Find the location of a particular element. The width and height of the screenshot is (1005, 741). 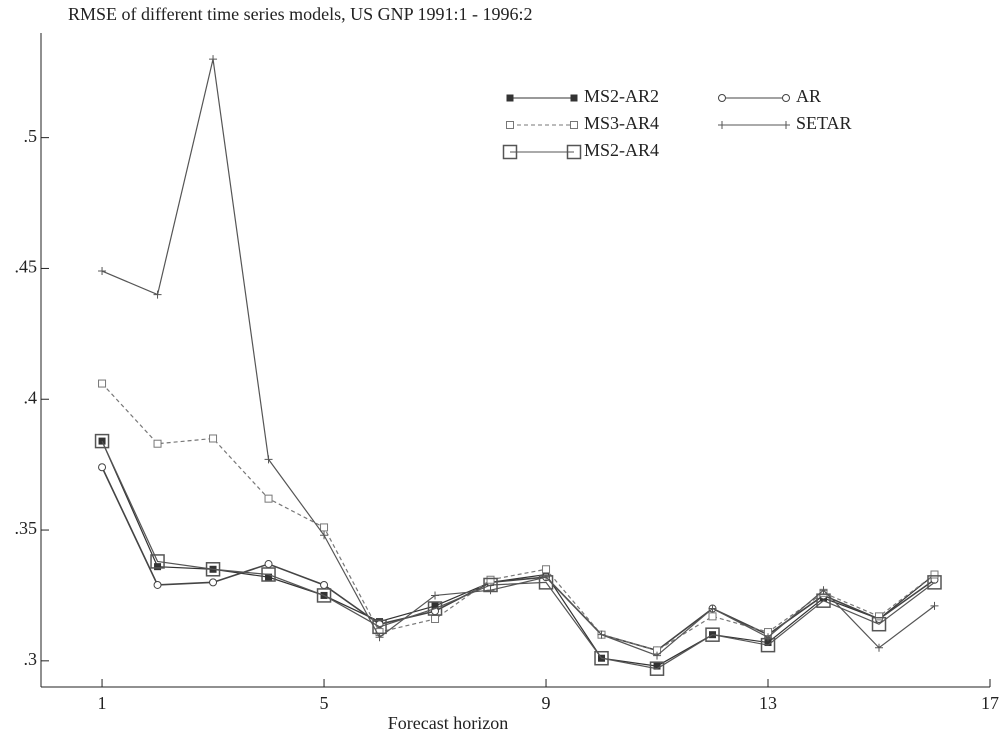

y-tick-label: .3 is located at coordinates (31, 659).